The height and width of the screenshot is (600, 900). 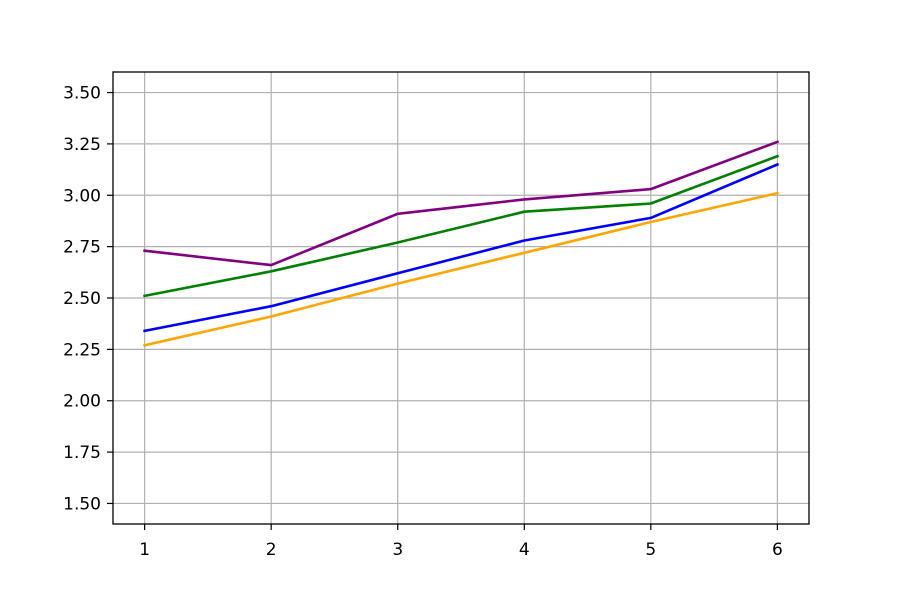 What do you see at coordinates (82, 402) in the screenshot?
I see `y-tick-label: 2.00` at bounding box center [82, 402].